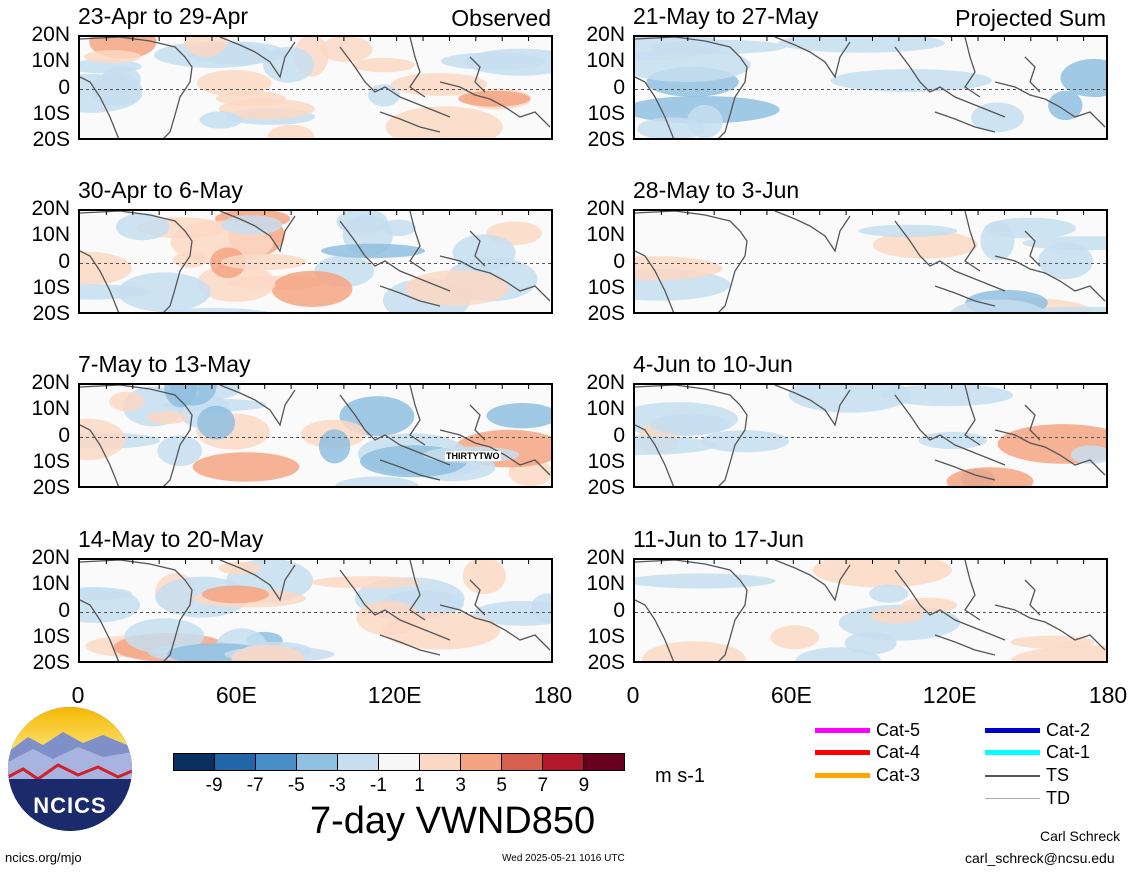 The width and height of the screenshot is (1135, 872). Describe the element at coordinates (70, 769) in the screenshot. I see `ncics-logo: NCICS` at that location.